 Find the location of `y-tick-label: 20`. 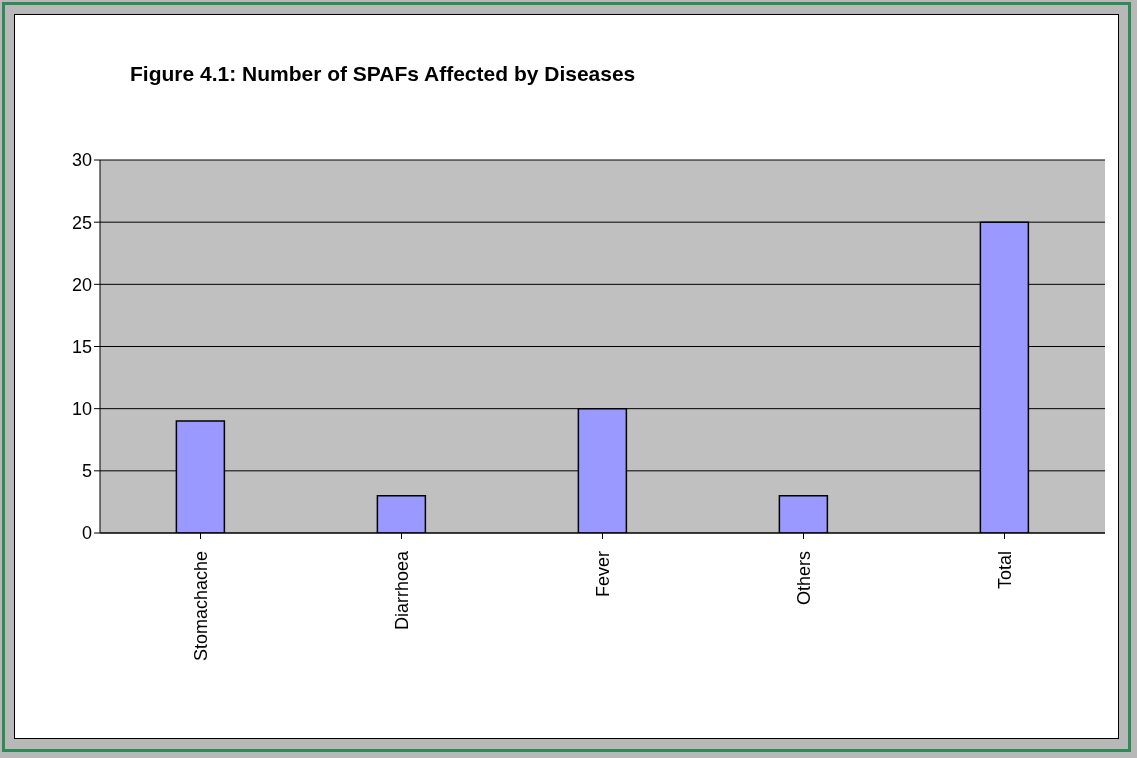

y-tick-label: 20 is located at coordinates (81, 284).